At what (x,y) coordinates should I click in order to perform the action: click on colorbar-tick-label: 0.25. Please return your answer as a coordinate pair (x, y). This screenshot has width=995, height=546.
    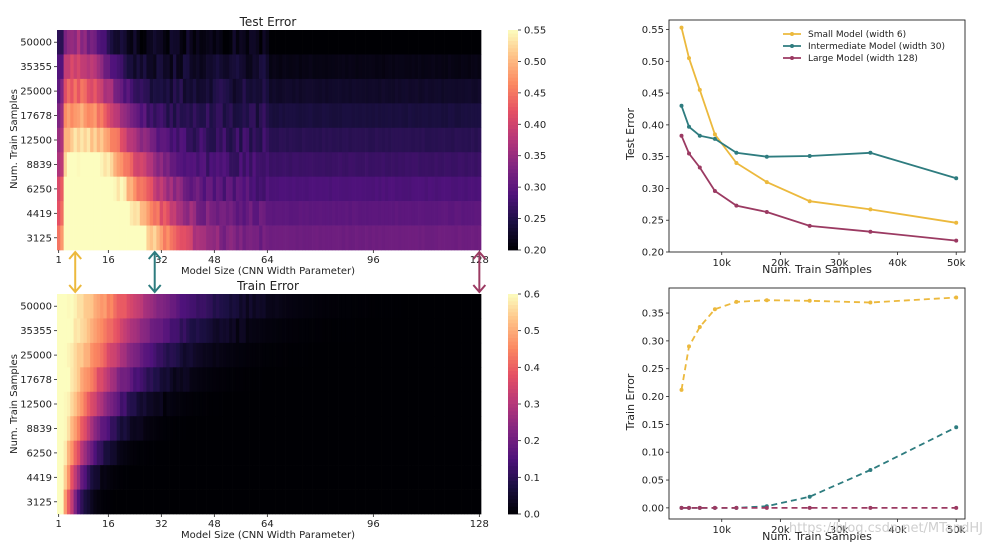
    Looking at the image, I should click on (535, 219).